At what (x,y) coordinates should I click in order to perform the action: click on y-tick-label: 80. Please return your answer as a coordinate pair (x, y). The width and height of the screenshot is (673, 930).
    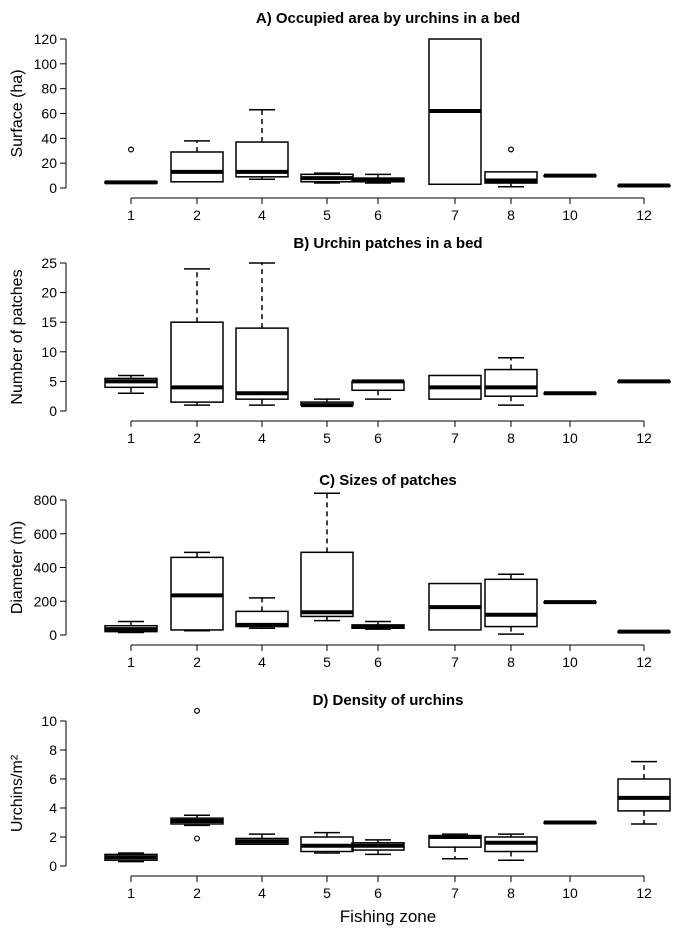
    Looking at the image, I should click on (49, 89).